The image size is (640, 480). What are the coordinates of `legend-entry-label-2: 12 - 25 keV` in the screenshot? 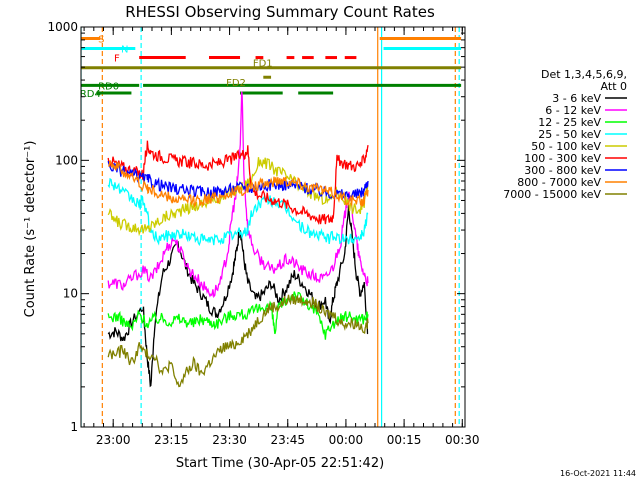 It's located at (569, 122).